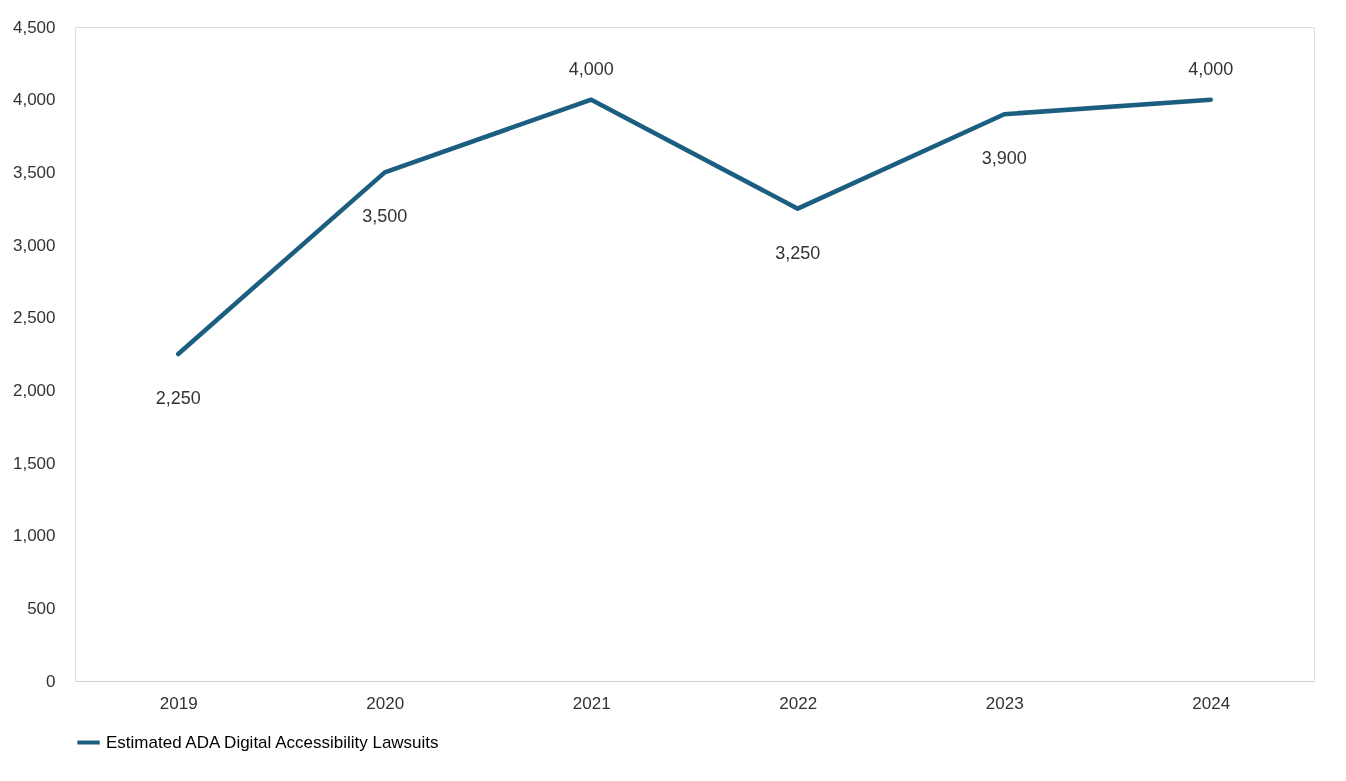 The width and height of the screenshot is (1346, 781). What do you see at coordinates (34, 536) in the screenshot?
I see `y-tick-label: 1,000` at bounding box center [34, 536].